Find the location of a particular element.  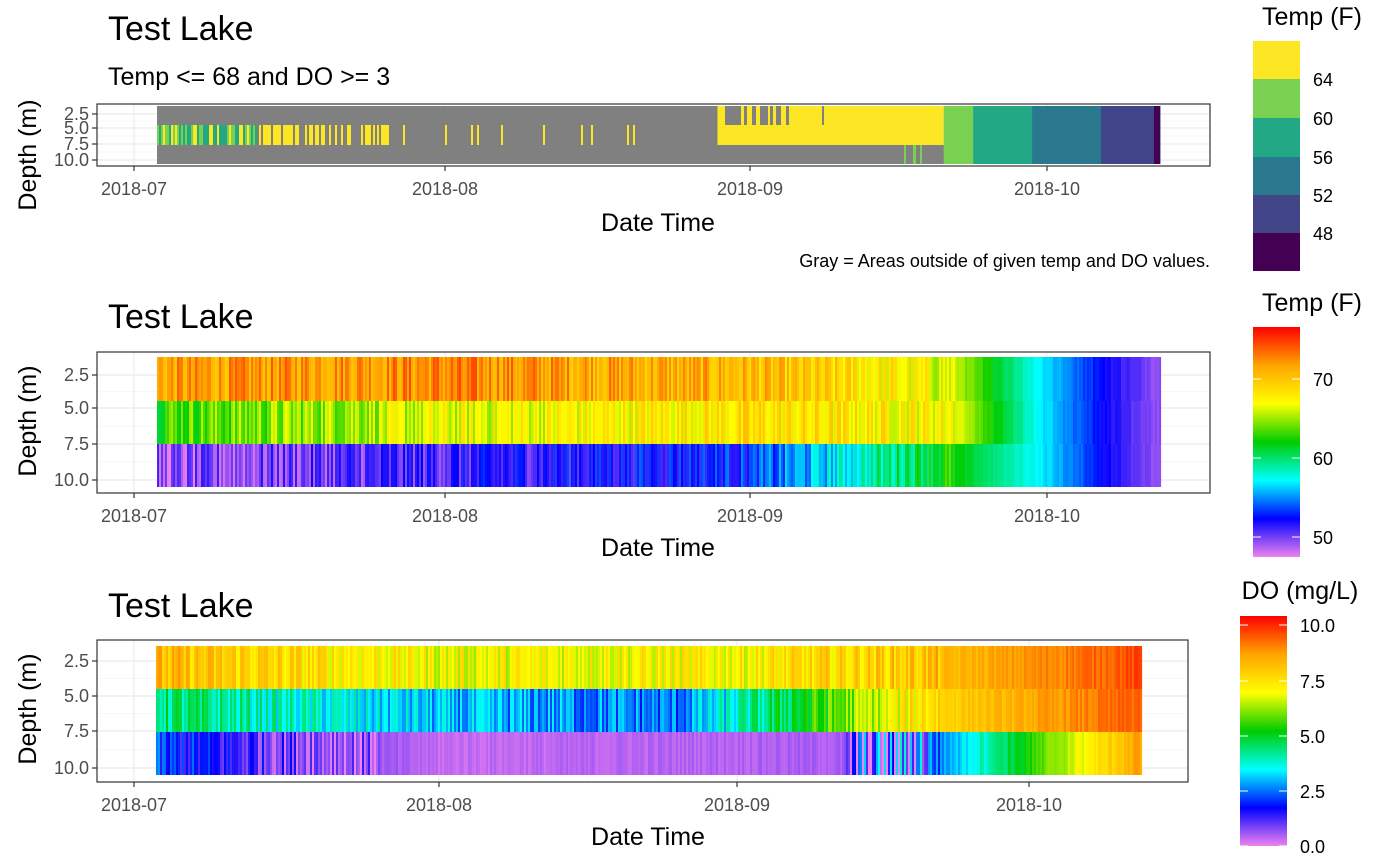

panel-2-title: Test Lake is located at coordinates (181, 317).